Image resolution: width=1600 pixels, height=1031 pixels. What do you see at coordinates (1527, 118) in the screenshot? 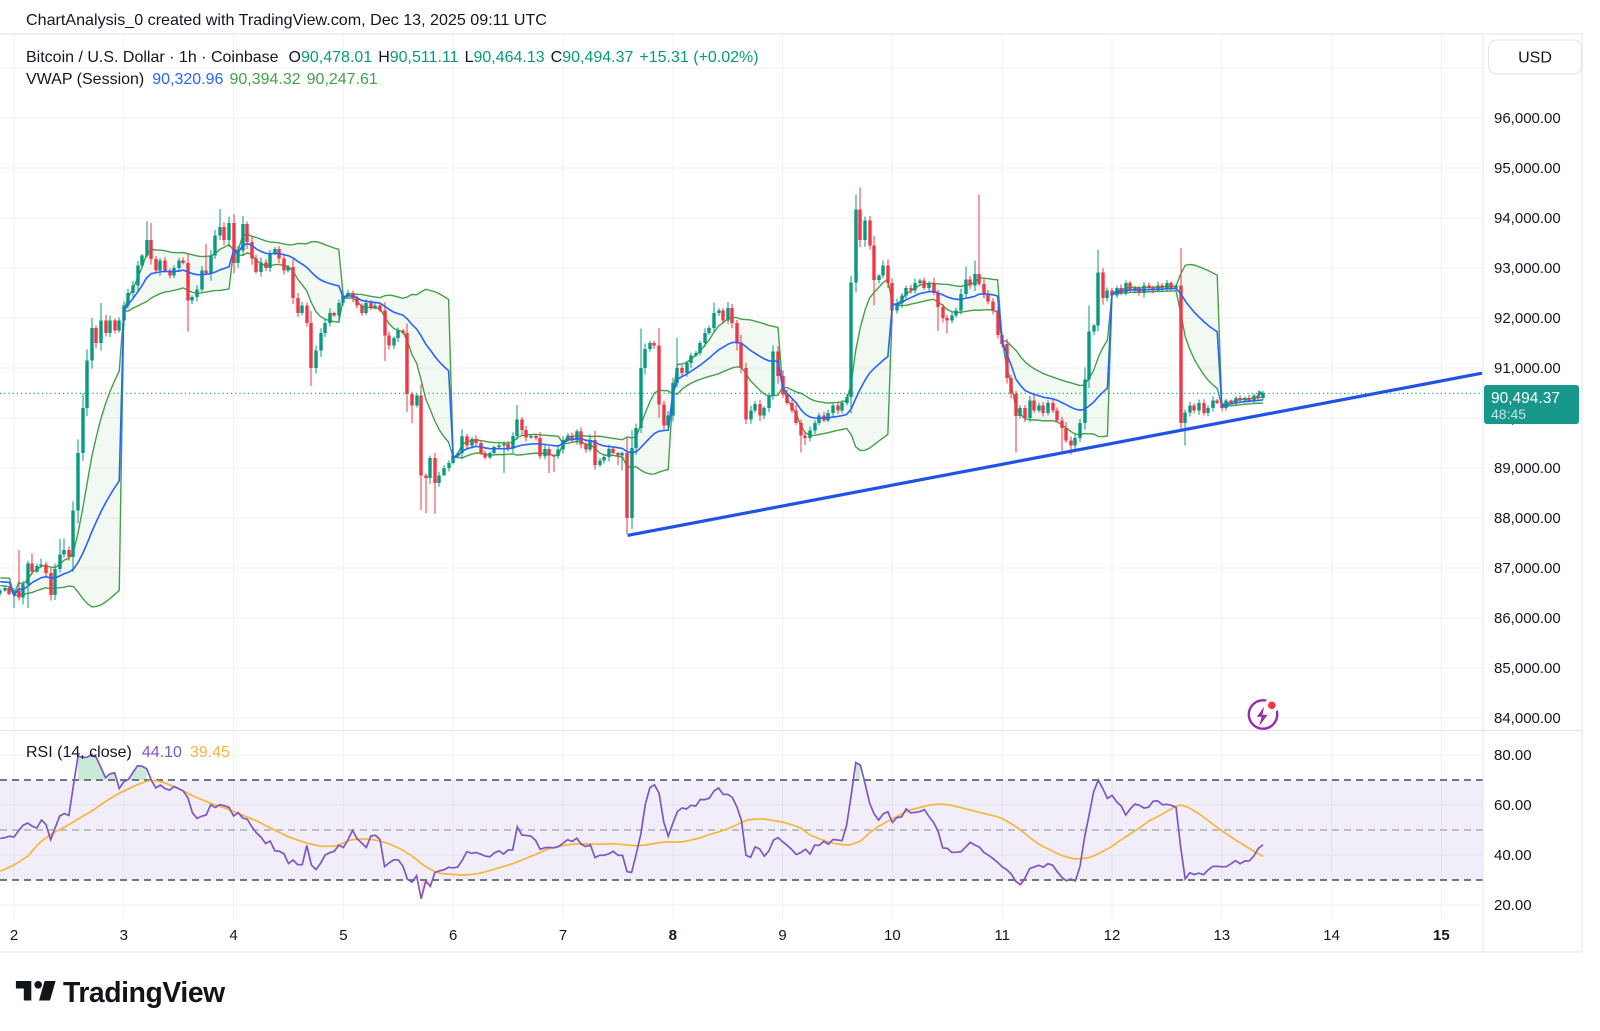
I see `svg-text: 96,000.00` at bounding box center [1527, 118].